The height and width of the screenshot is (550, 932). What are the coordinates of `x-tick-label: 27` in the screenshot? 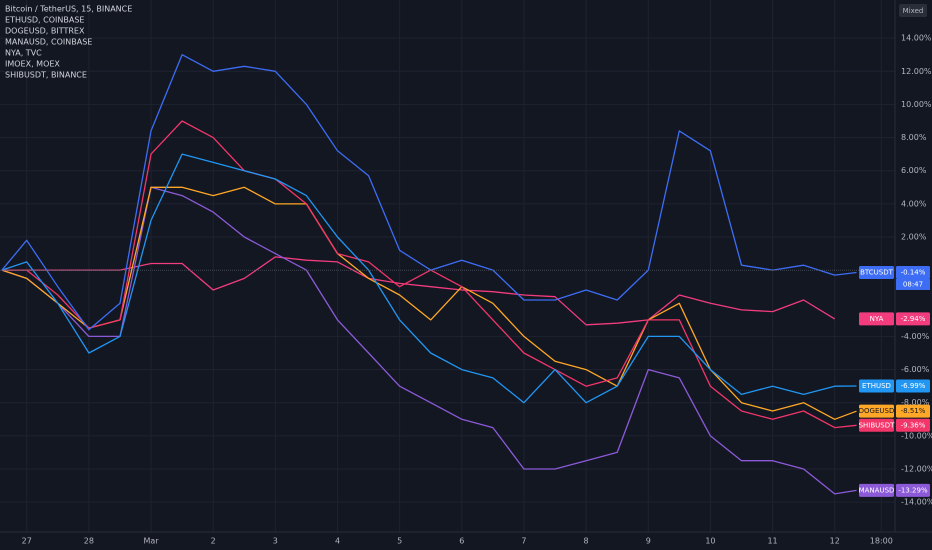 It's located at (27, 541).